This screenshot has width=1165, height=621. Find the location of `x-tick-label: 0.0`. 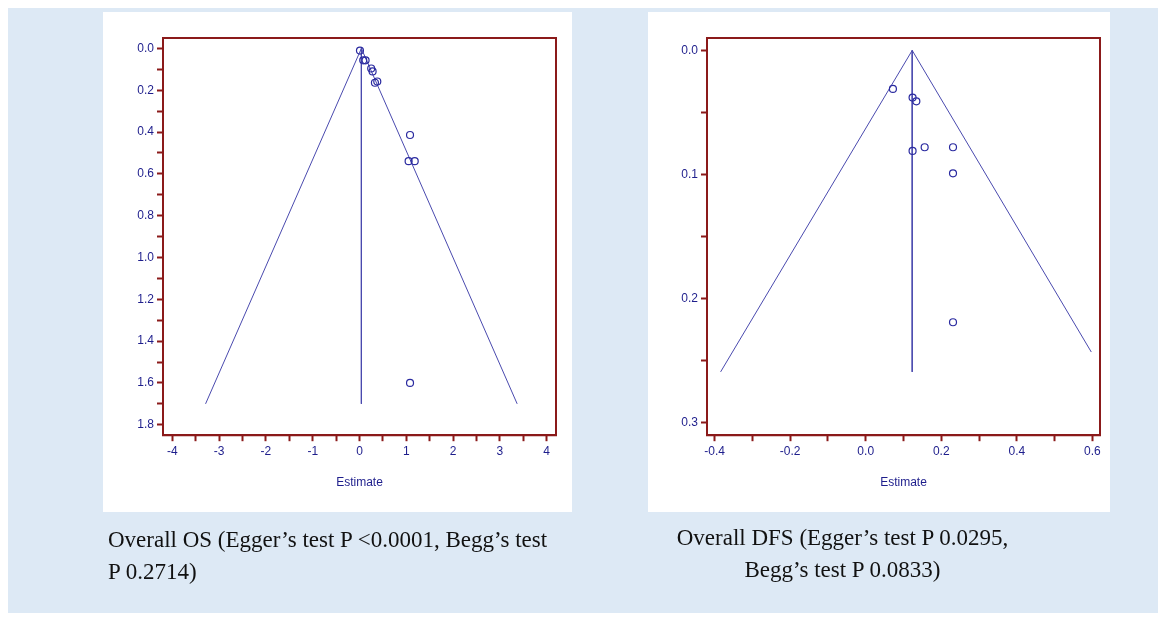

x-tick-label: 0.0 is located at coordinates (866, 450).